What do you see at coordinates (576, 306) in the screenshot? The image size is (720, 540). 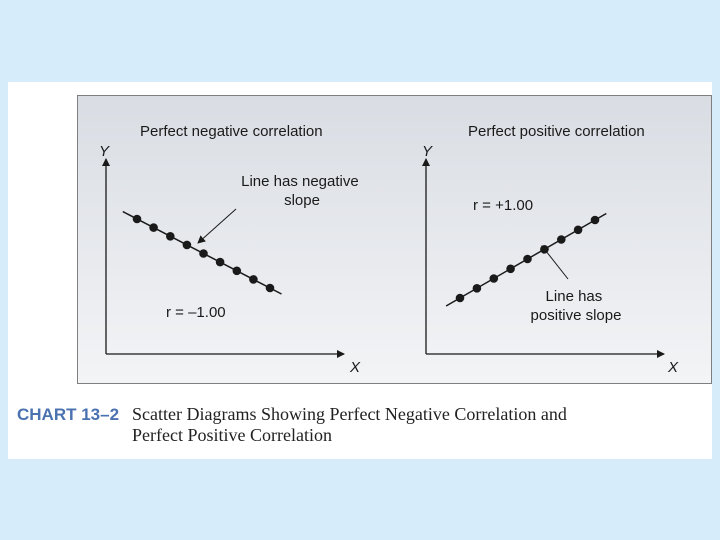 I see `slope-annotation: Line has positive slope` at bounding box center [576, 306].